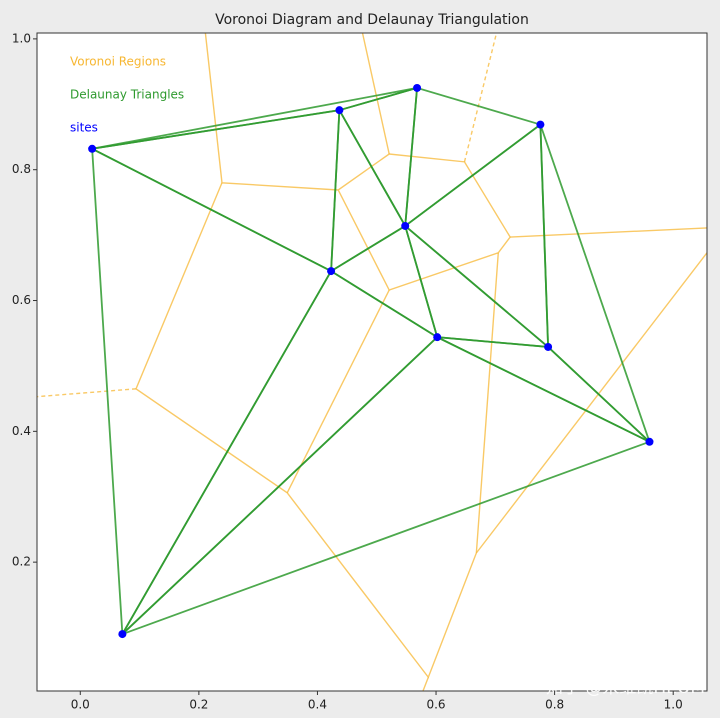  Describe the element at coordinates (625, 688) in the screenshot. I see `watermark: 知乎 @宋维凯HEOM` at that location.